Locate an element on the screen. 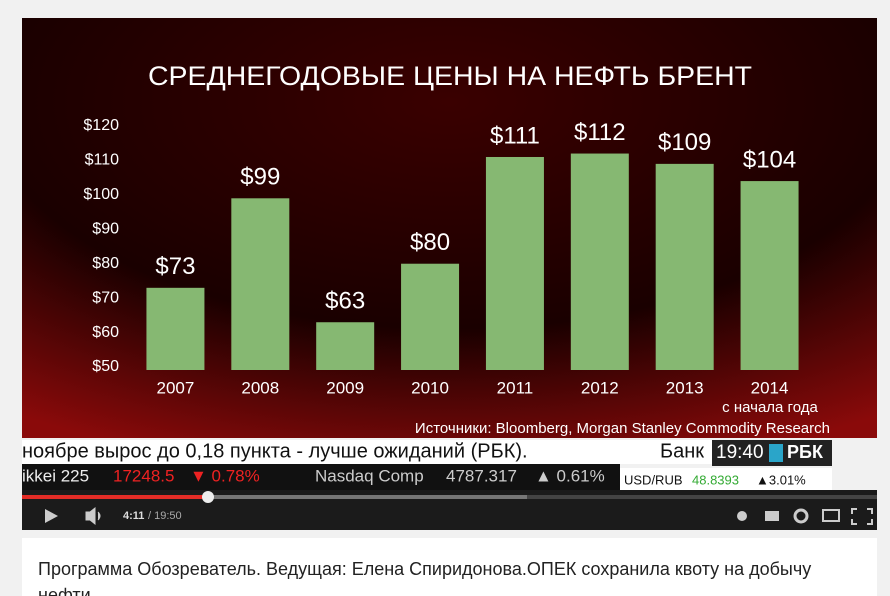 This screenshot has width=890, height=596. y-tick-label: $110 is located at coordinates (102, 160).